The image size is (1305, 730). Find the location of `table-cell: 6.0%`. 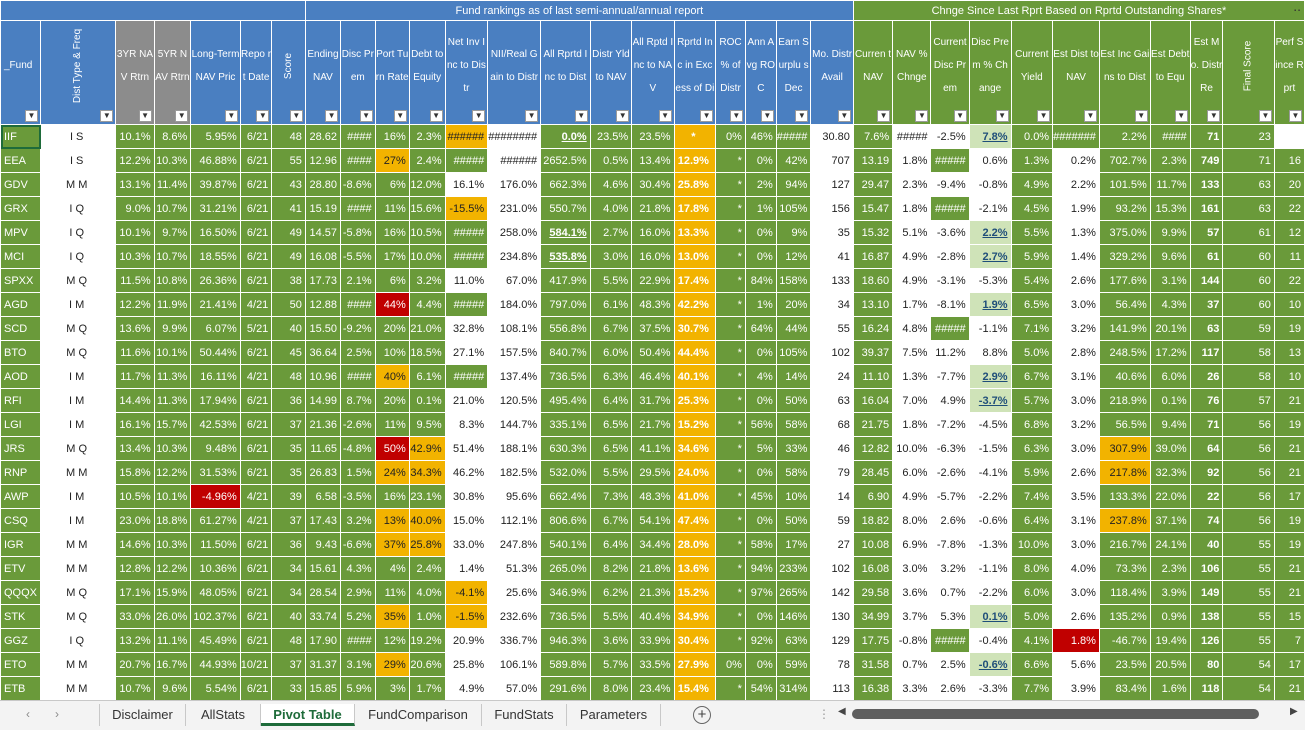

table-cell: 6.0% is located at coordinates (1170, 376).